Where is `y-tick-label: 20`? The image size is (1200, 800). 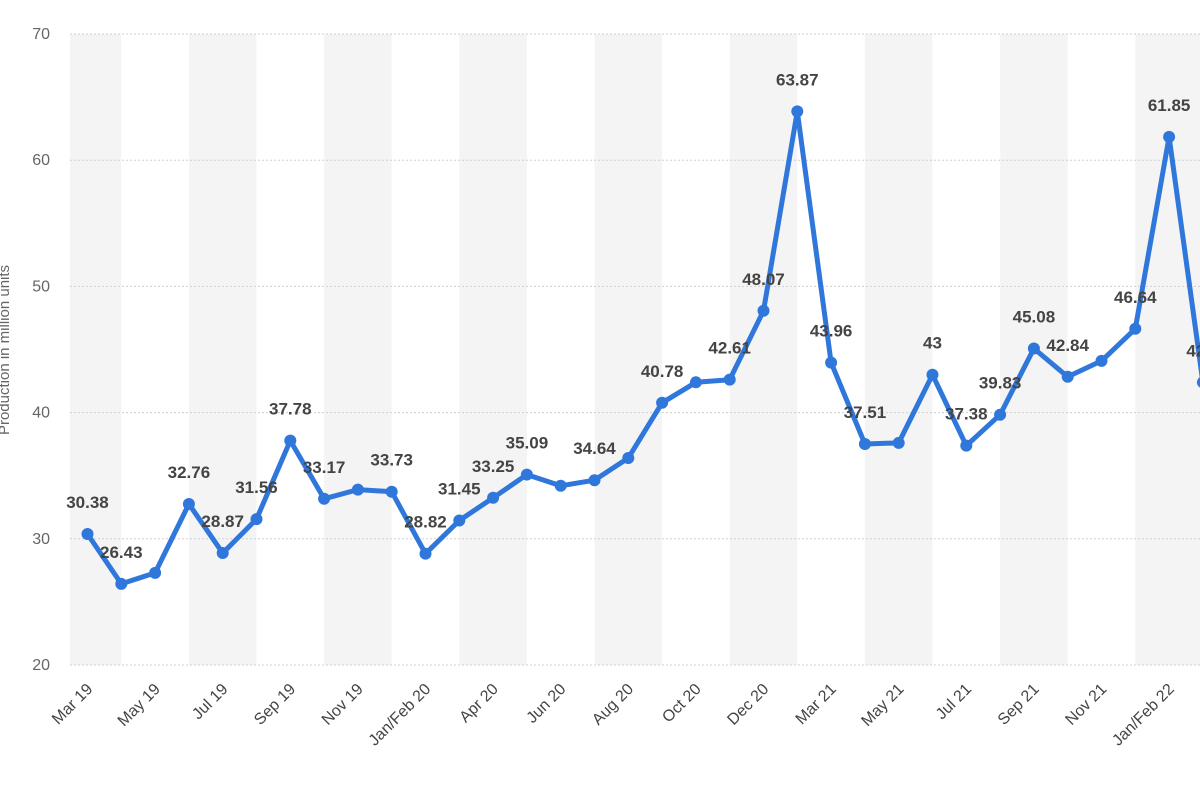
y-tick-label: 20 is located at coordinates (41, 665).